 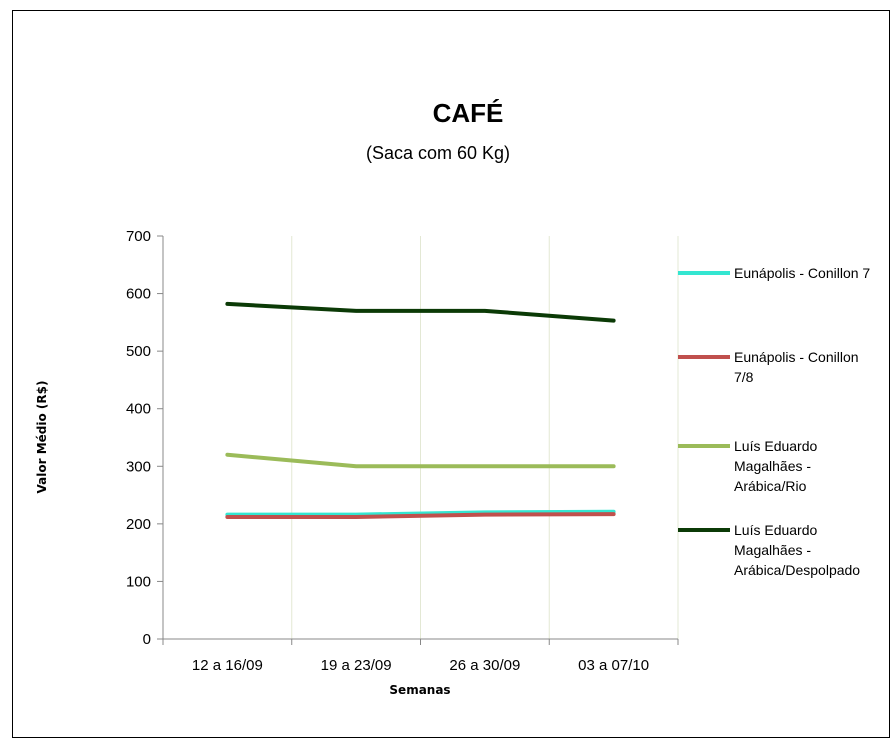 What do you see at coordinates (420, 665) in the screenshot?
I see `x-tick-labels: 12 a 16/09 19 a 23/09 26 a 30/09 03 a 07/10` at bounding box center [420, 665].